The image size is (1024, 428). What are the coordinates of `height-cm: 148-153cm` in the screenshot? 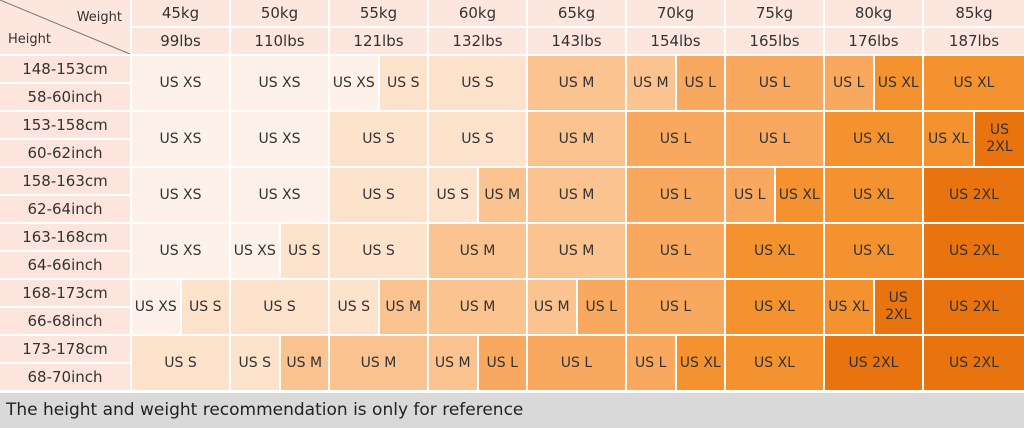 It's located at (65, 69).